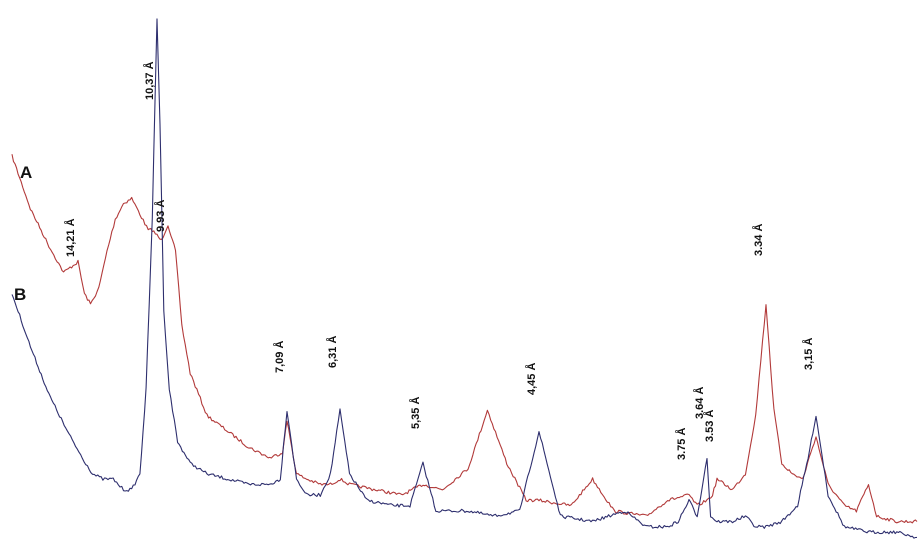 Image resolution: width=919 pixels, height=548 pixels. I want to click on series-label-a: A, so click(26, 172).